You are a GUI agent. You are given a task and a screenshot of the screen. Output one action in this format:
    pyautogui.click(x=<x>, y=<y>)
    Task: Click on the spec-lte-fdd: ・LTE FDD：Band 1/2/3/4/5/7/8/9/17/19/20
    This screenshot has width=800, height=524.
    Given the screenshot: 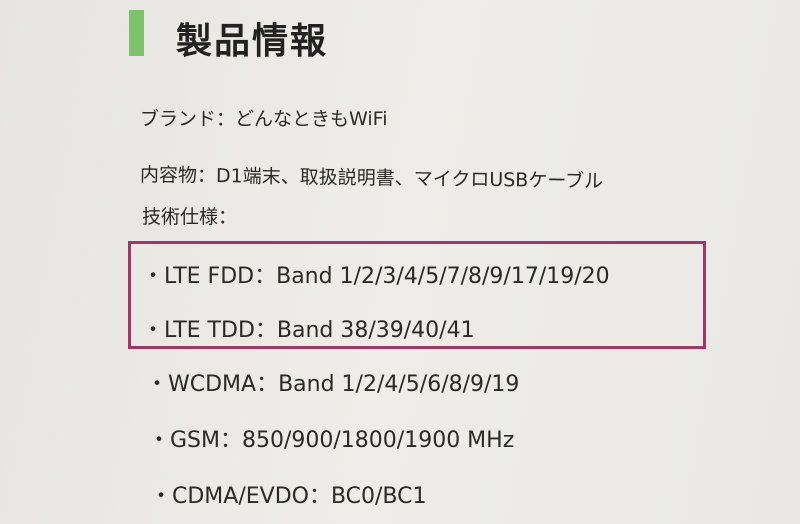 What is the action you would take?
    pyautogui.click(x=376, y=276)
    